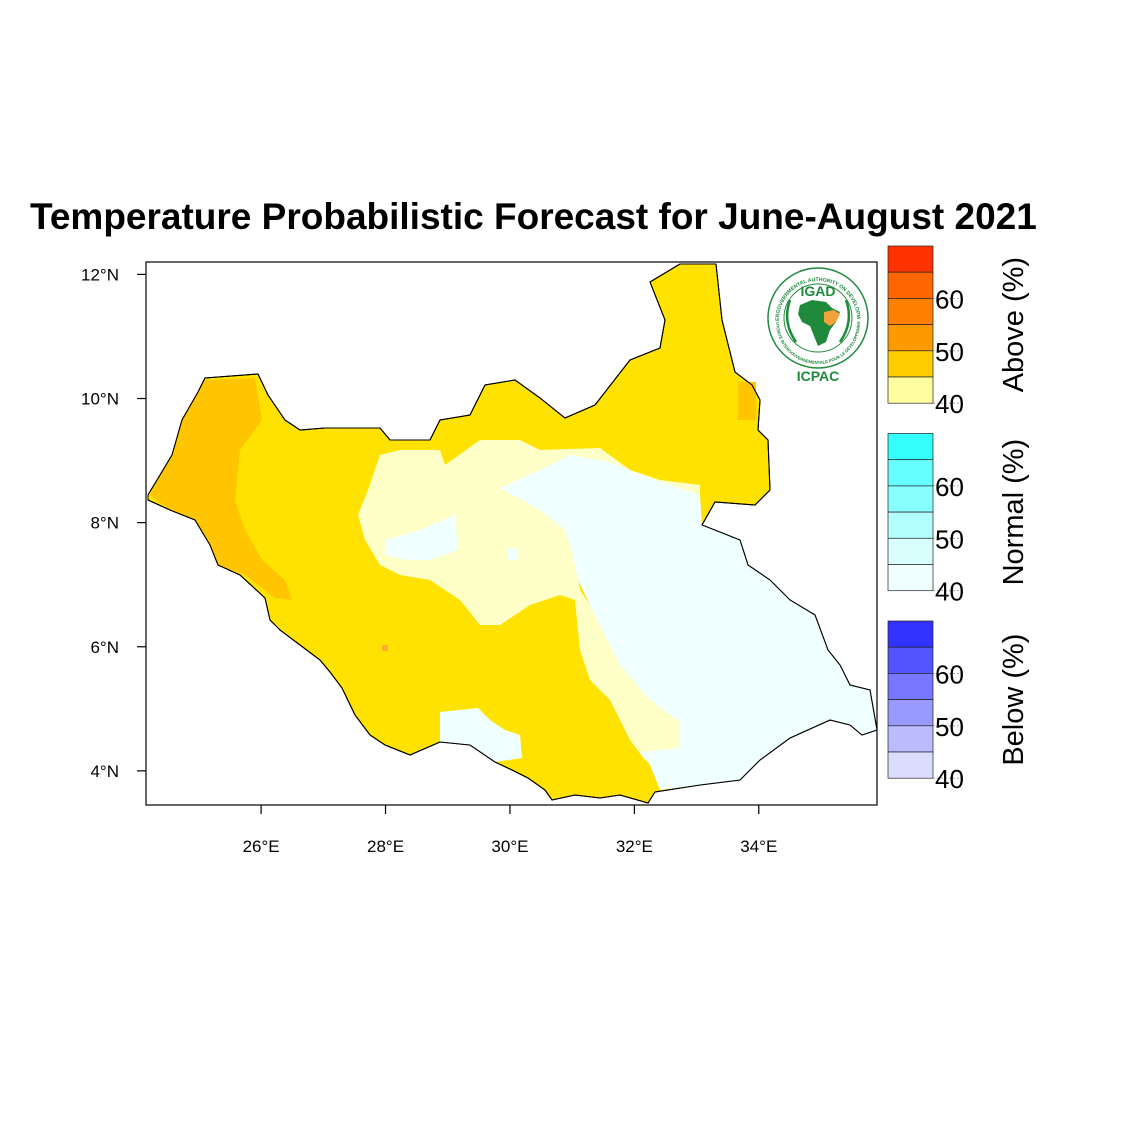 Image resolution: width=1125 pixels, height=1125 pixels. Describe the element at coordinates (818, 376) in the screenshot. I see `logo-icpac-text: ICPAC` at that location.